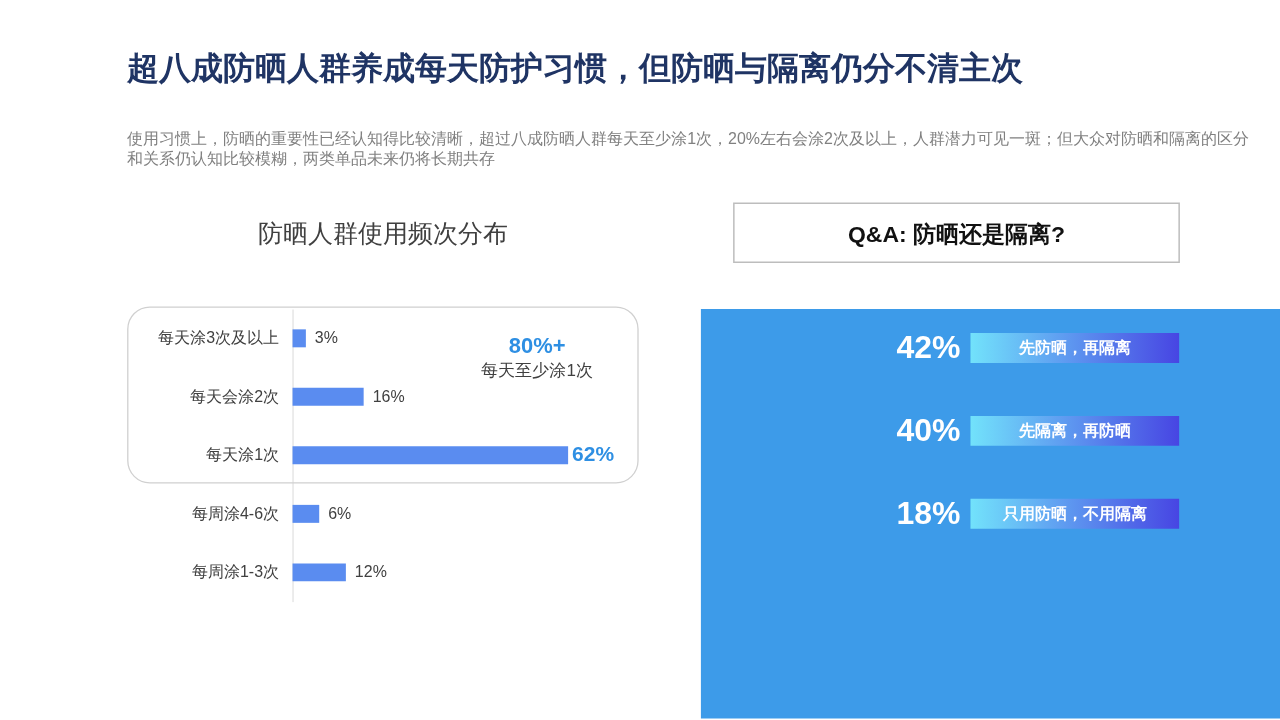  What do you see at coordinates (928, 347) in the screenshot?
I see `data-label: 42%` at bounding box center [928, 347].